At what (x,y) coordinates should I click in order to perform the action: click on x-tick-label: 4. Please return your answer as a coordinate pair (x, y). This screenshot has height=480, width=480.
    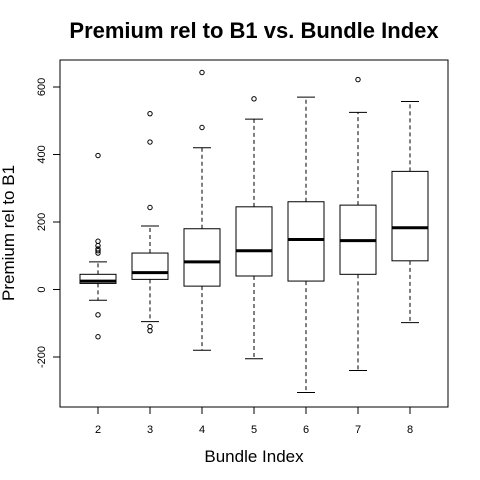
    Looking at the image, I should click on (202, 430).